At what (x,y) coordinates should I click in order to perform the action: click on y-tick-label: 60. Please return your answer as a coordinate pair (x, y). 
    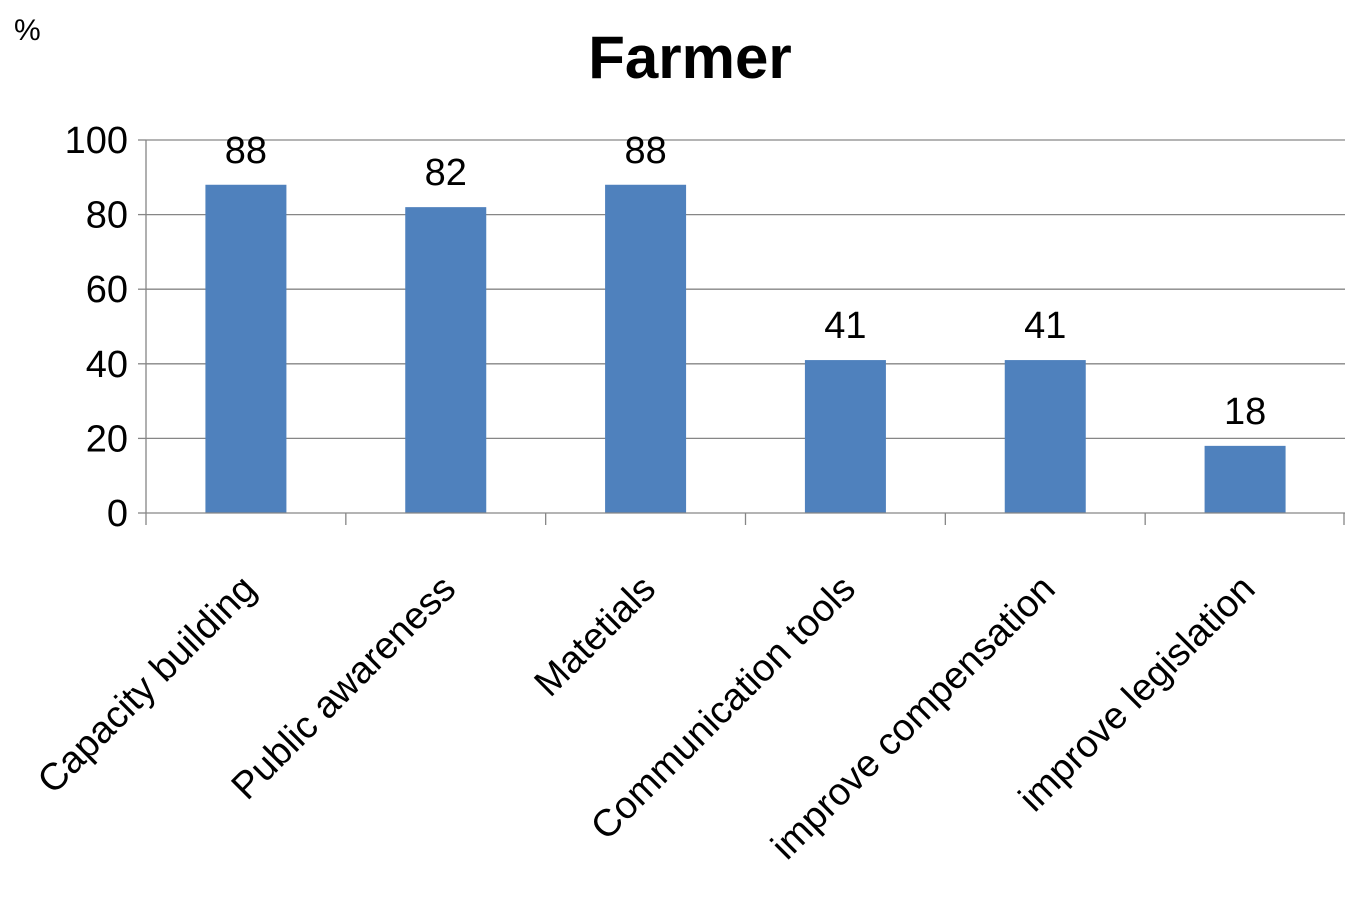
    Looking at the image, I should click on (107, 290).